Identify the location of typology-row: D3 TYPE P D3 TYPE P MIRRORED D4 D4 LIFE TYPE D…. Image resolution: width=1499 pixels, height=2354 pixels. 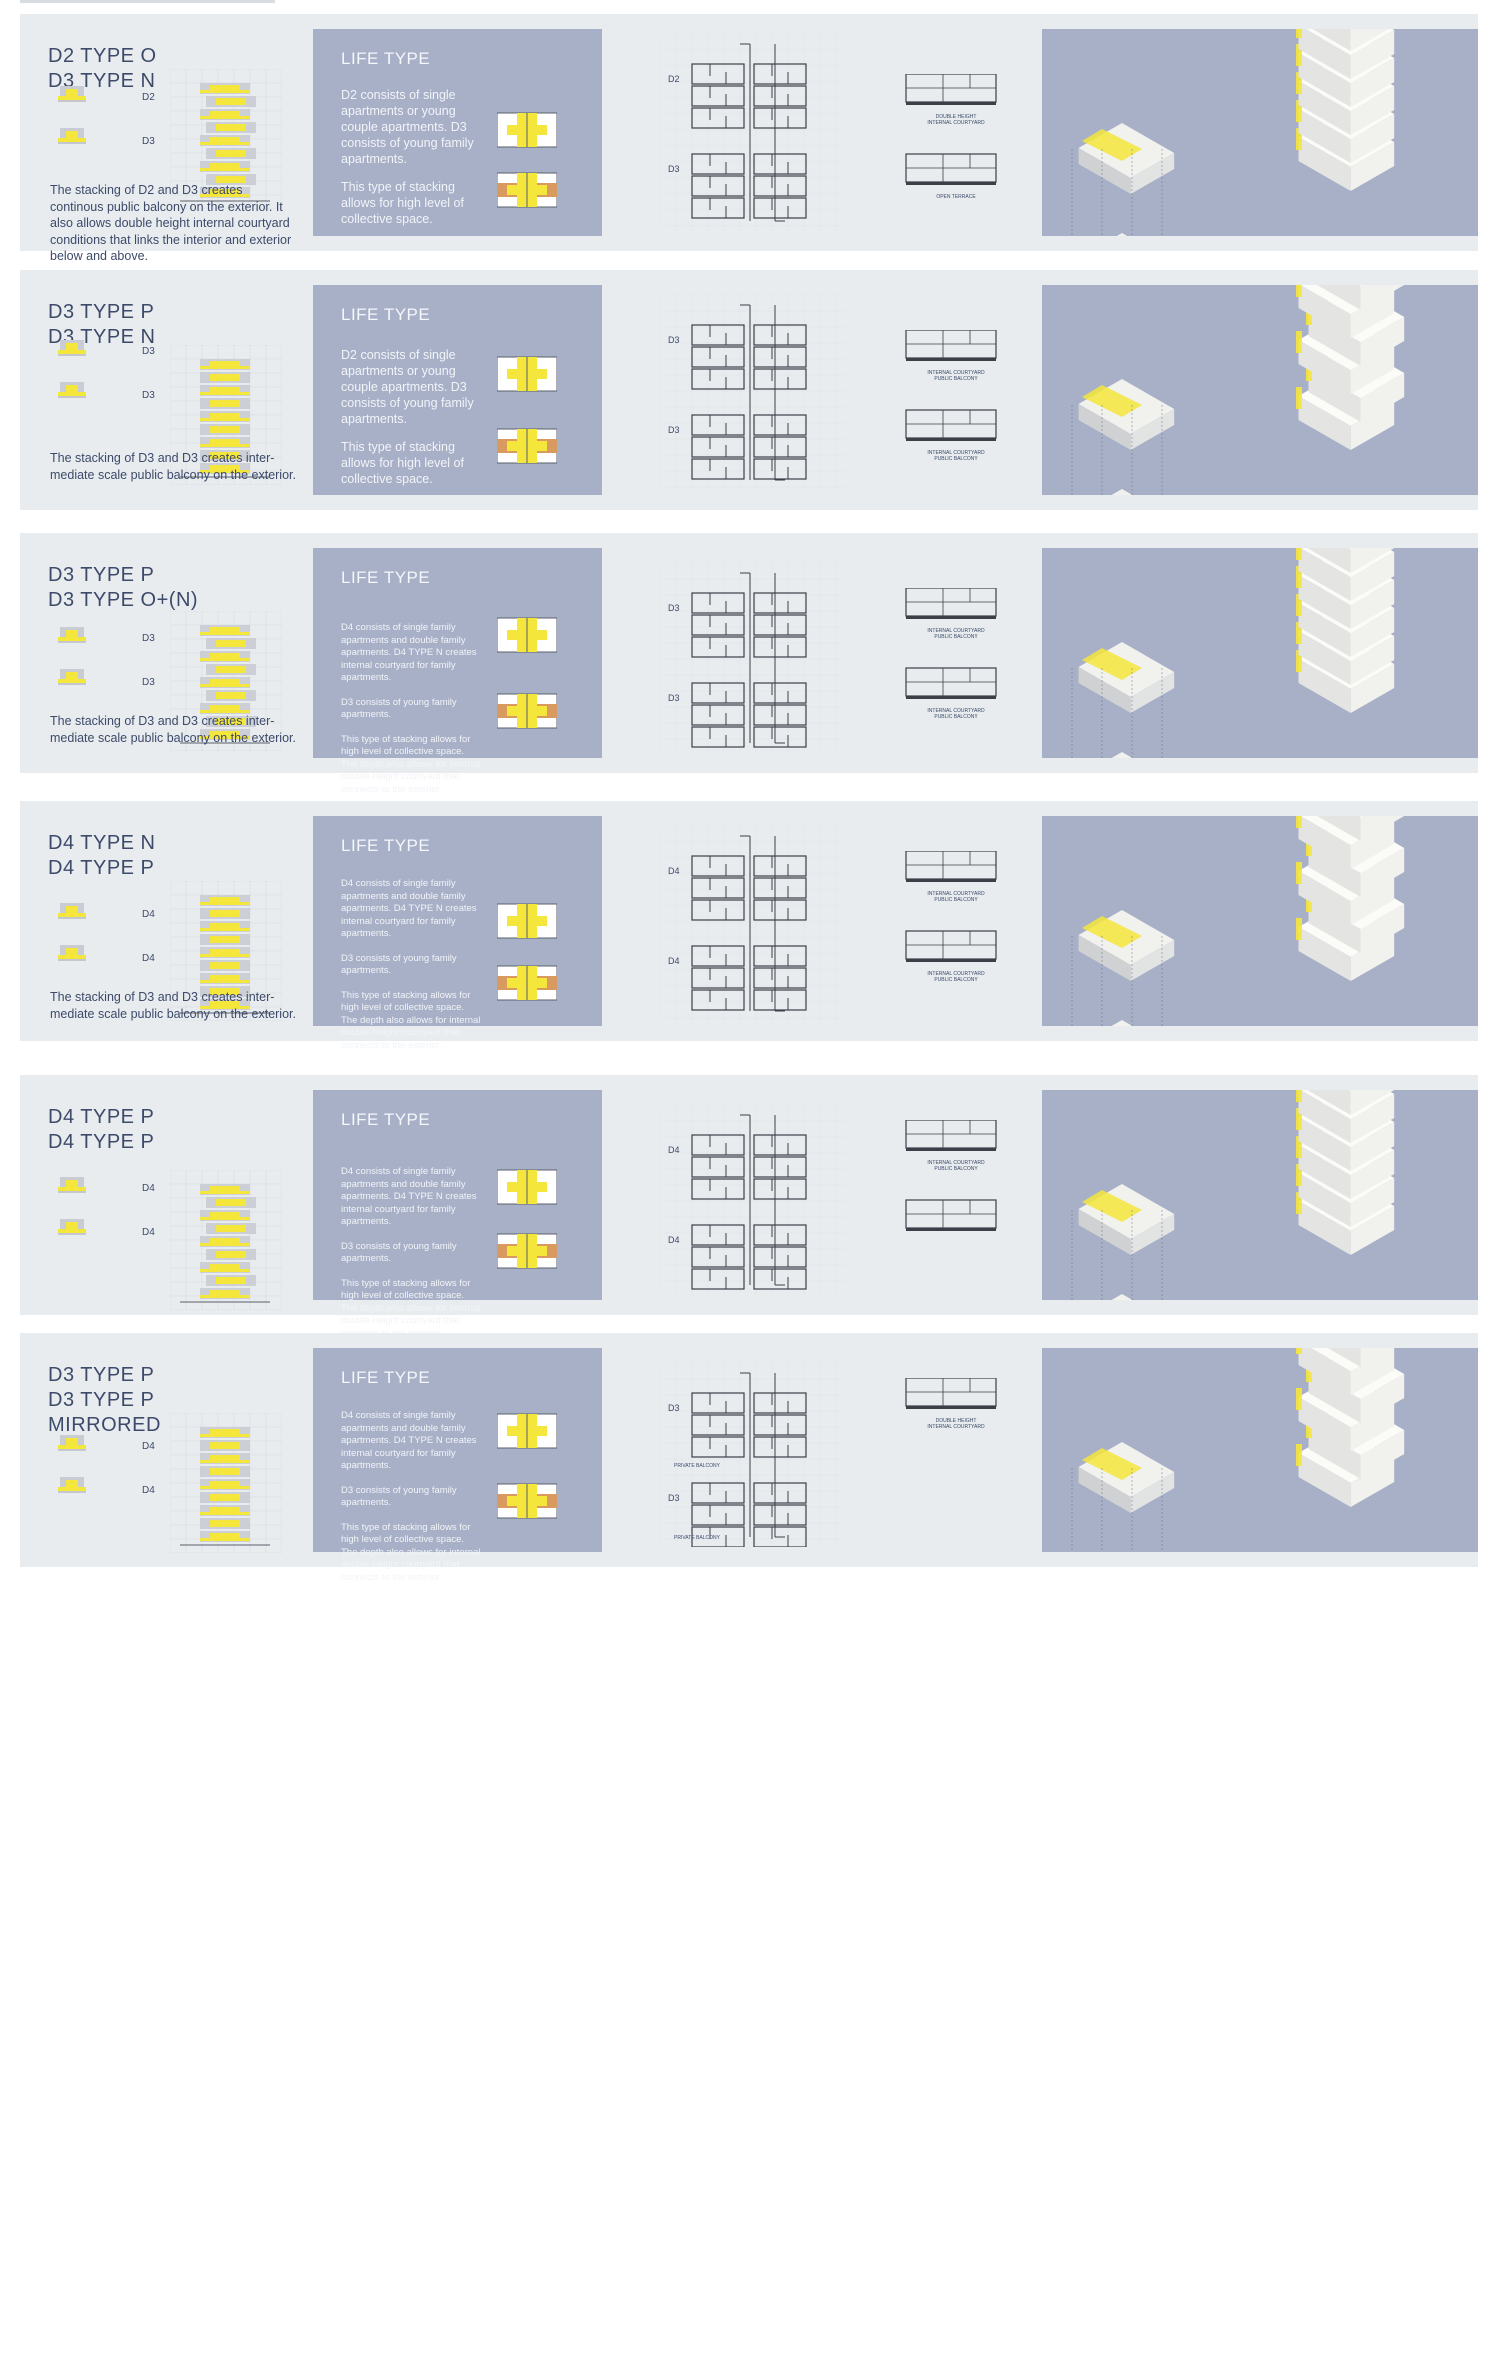
(749, 1458).